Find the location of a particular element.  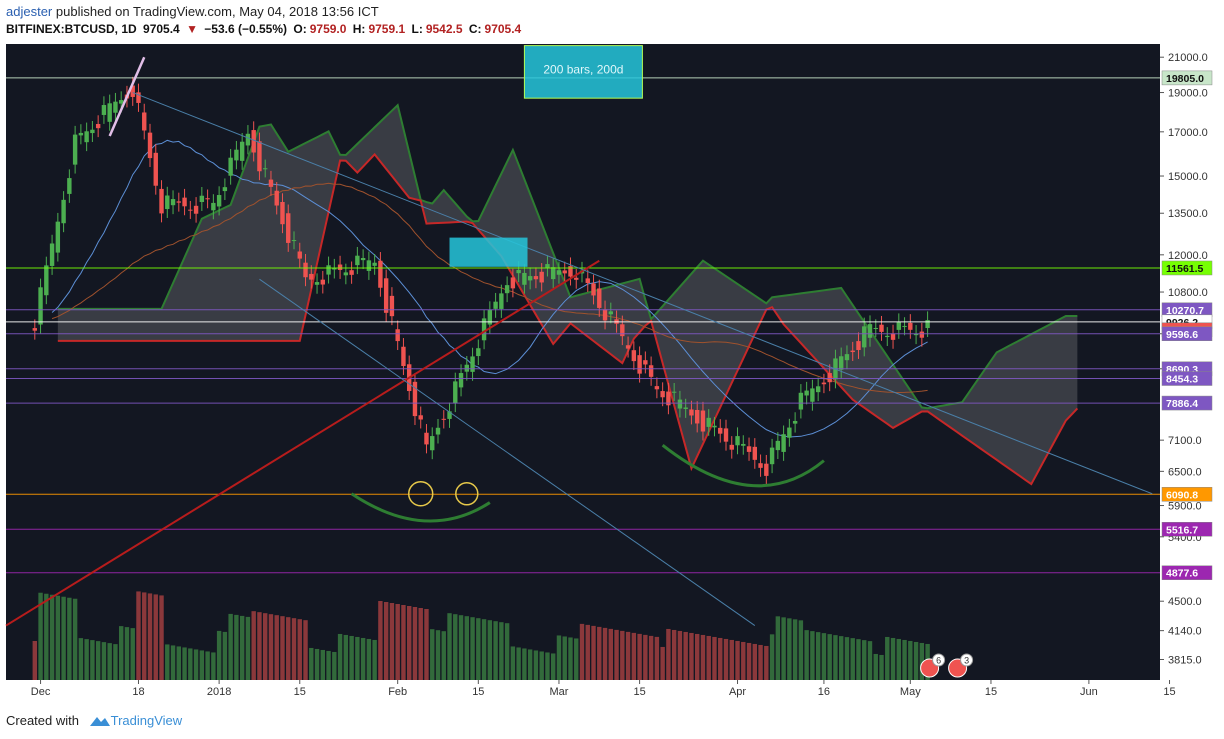

price-tick-label: 4500.0 is located at coordinates (1185, 602).